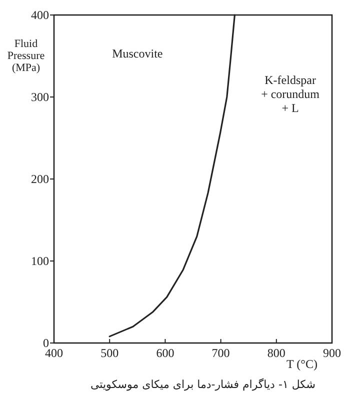  What do you see at coordinates (40, 15) in the screenshot?
I see `y-tick-label: 400` at bounding box center [40, 15].